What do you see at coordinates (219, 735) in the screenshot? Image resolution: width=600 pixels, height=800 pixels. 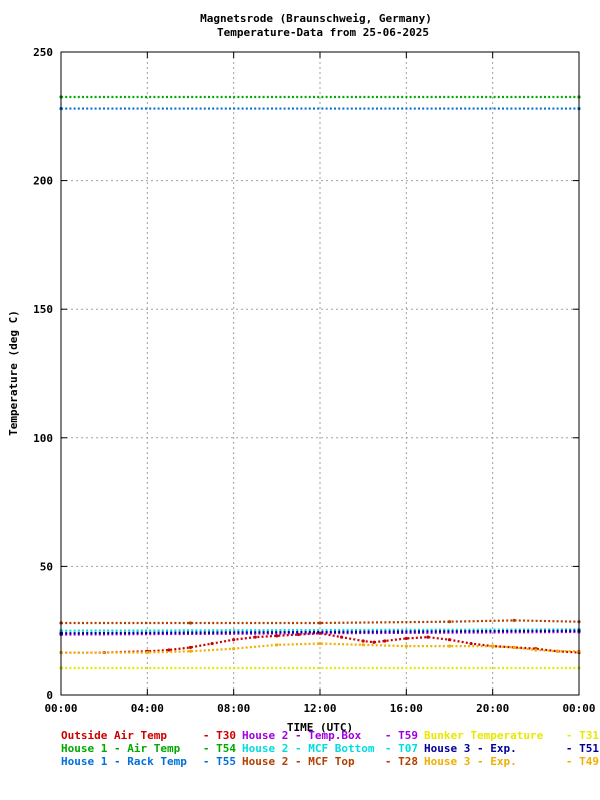 I see `legend-entry-sensor: - T30` at bounding box center [219, 735].